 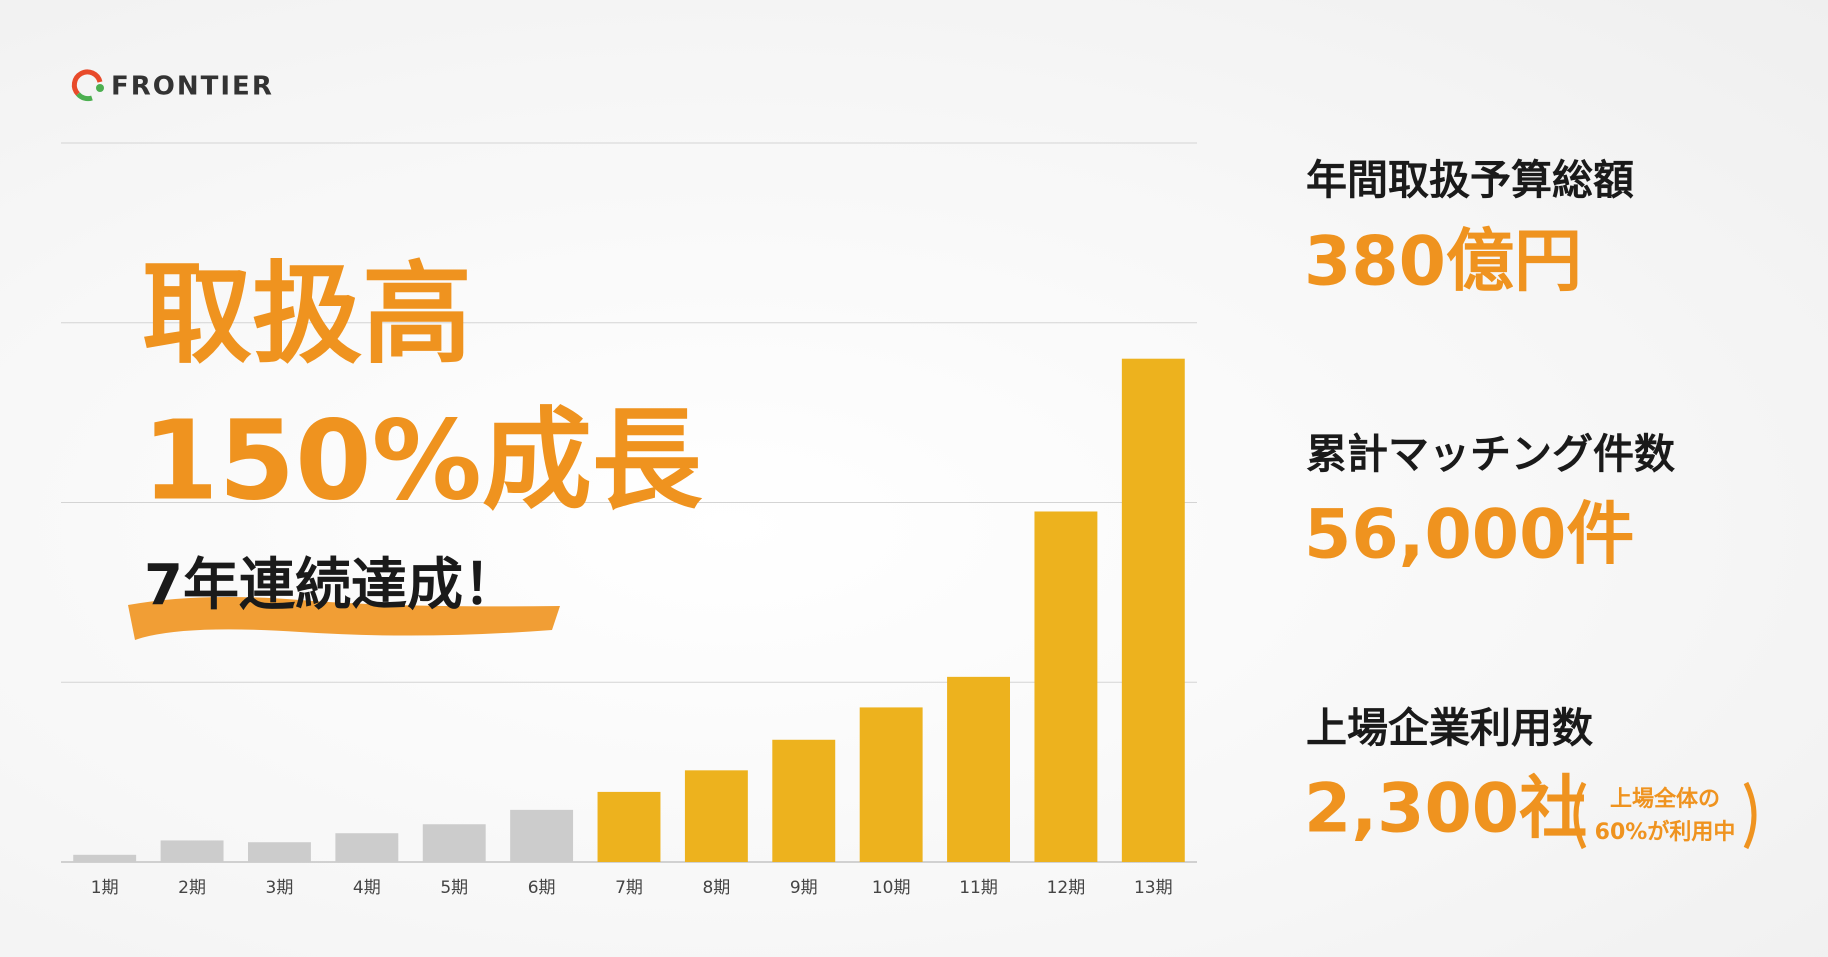 What do you see at coordinates (100, 88) in the screenshot?
I see `logo-dot` at bounding box center [100, 88].